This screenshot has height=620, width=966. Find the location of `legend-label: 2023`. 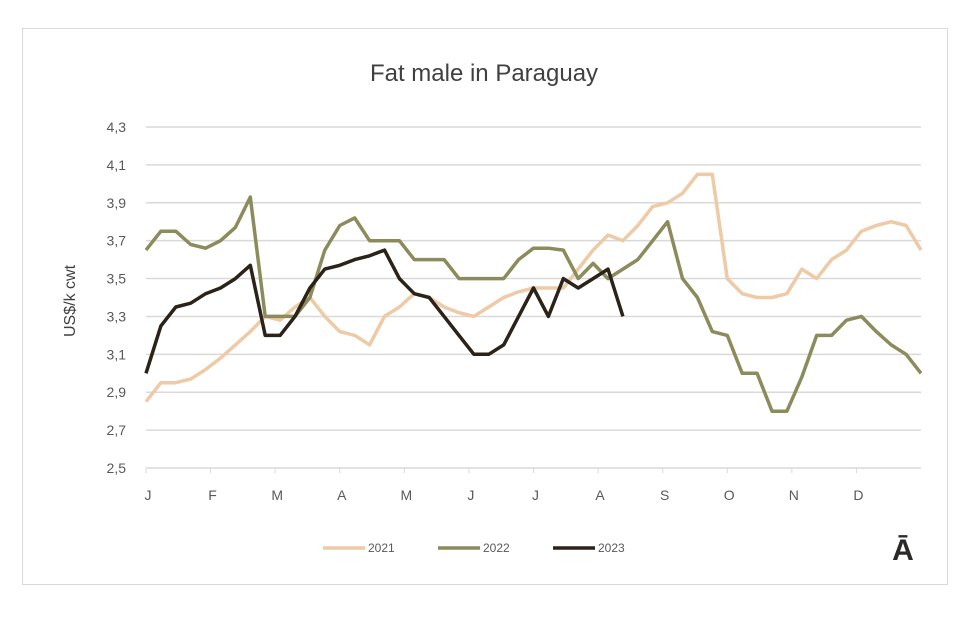

legend-label: 2023 is located at coordinates (611, 548).